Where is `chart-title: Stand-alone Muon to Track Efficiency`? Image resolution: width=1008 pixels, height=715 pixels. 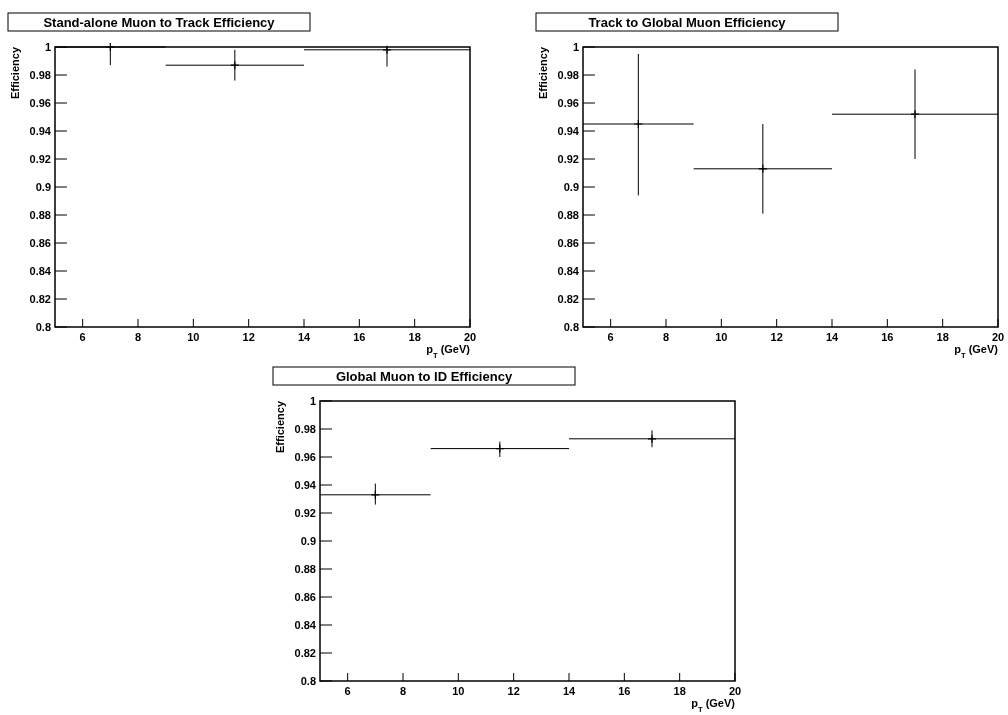
chart-title: Stand-alone Muon to Track Efficiency is located at coordinates (159, 22).